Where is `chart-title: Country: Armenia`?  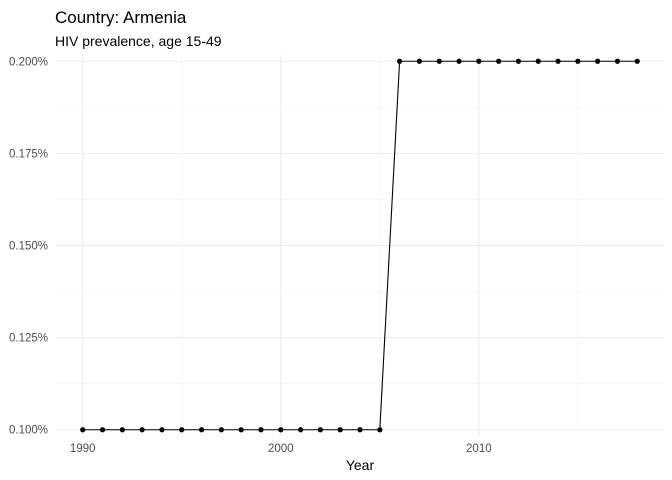 chart-title: Country: Armenia is located at coordinates (121, 17).